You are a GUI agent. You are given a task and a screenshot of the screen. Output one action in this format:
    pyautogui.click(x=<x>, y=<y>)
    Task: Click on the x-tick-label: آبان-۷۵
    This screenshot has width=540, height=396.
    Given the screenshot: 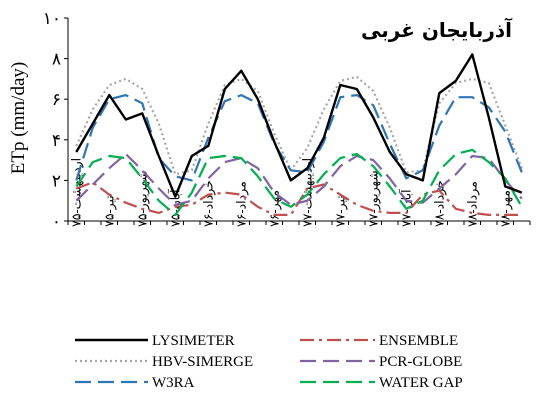 What is the action you would take?
    pyautogui.click(x=174, y=207)
    